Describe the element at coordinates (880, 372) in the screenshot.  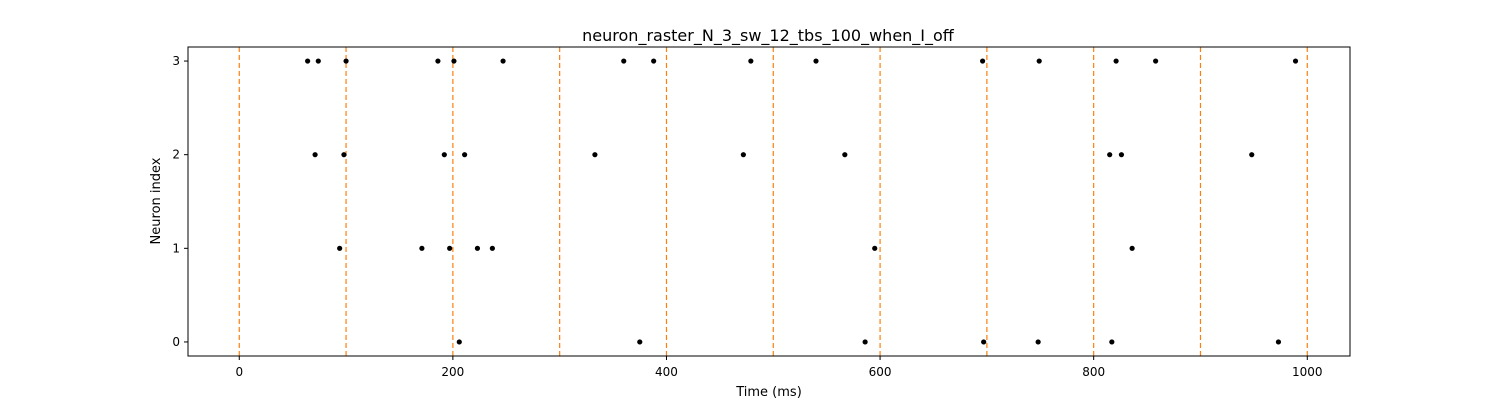
I see `x-tick-label: 600` at that location.